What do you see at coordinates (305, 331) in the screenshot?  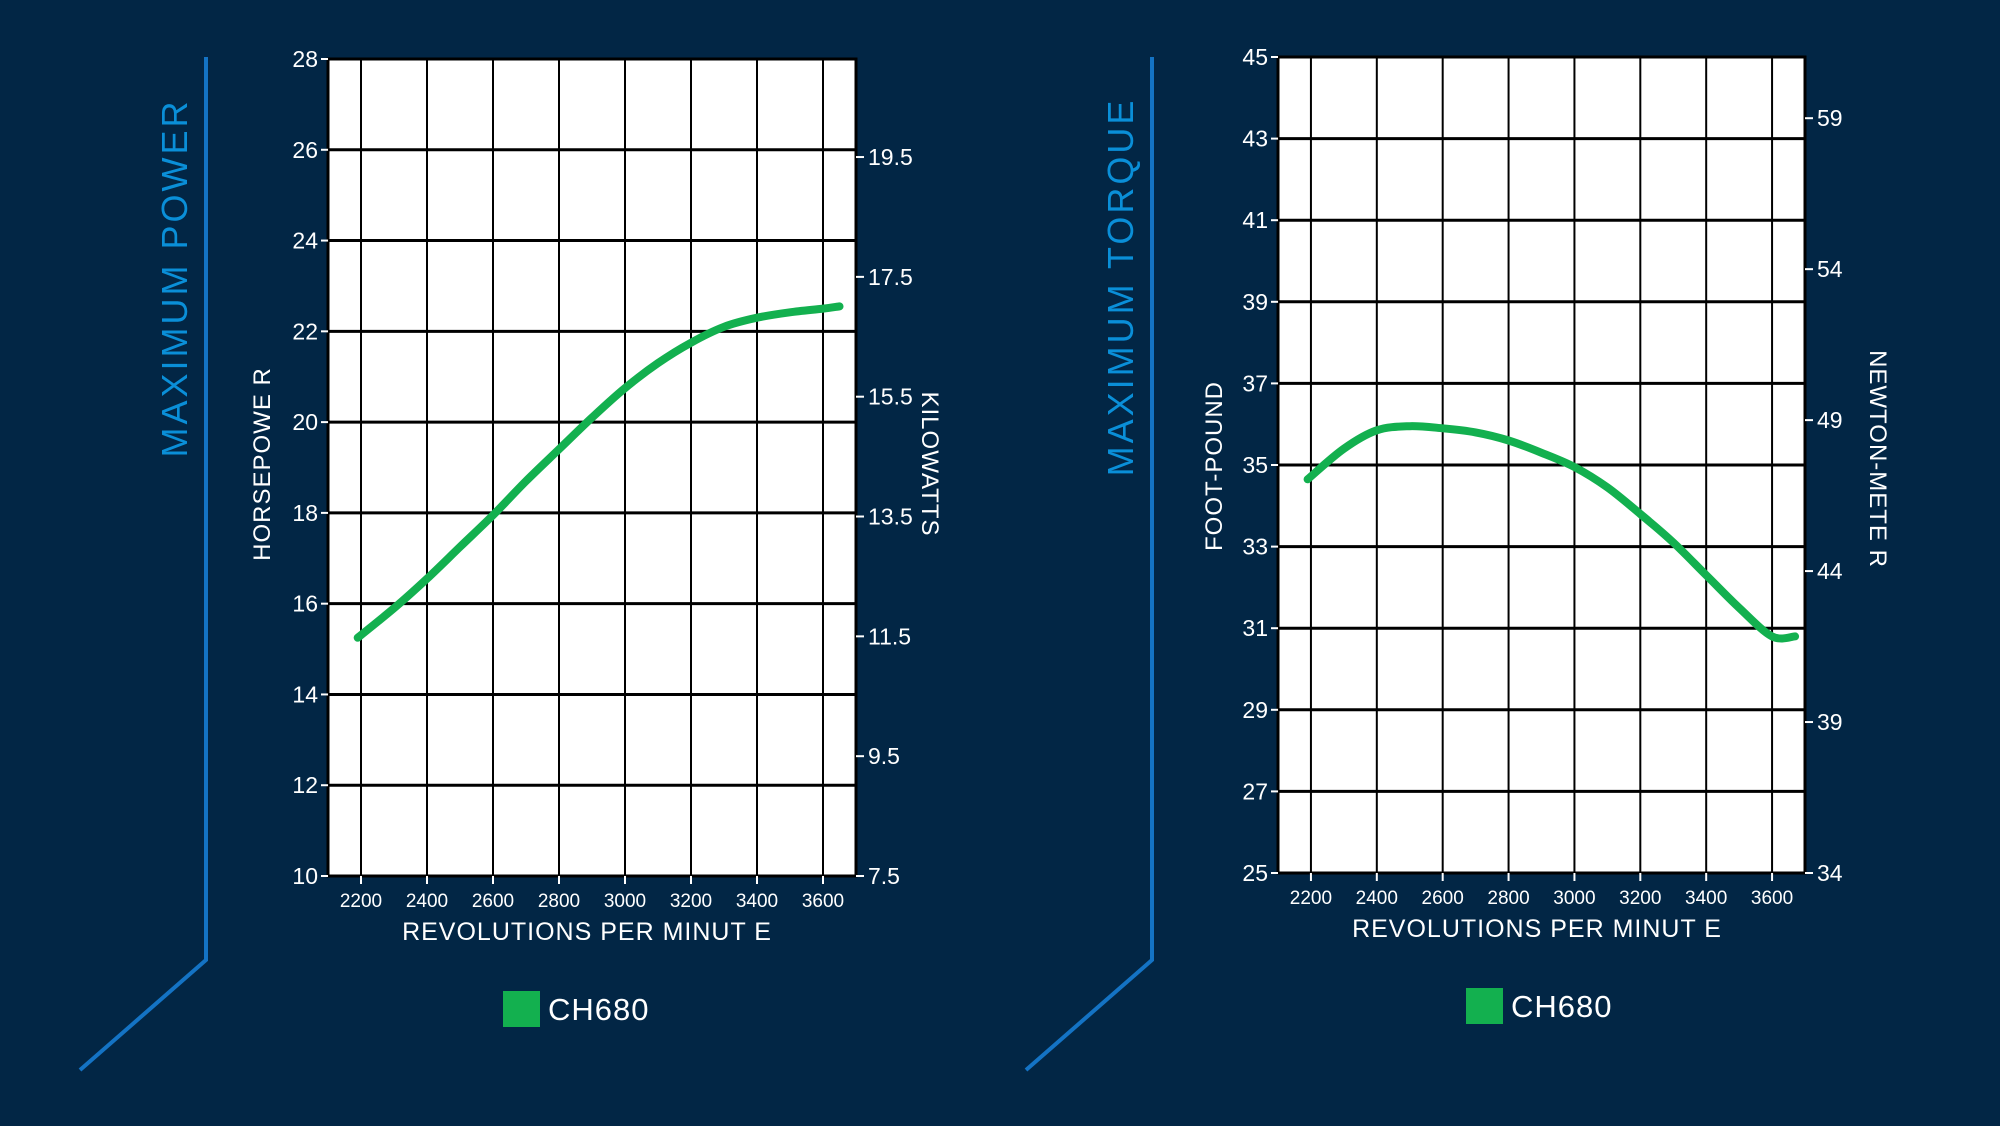 I see `power-y-tick-label: 22` at bounding box center [305, 331].